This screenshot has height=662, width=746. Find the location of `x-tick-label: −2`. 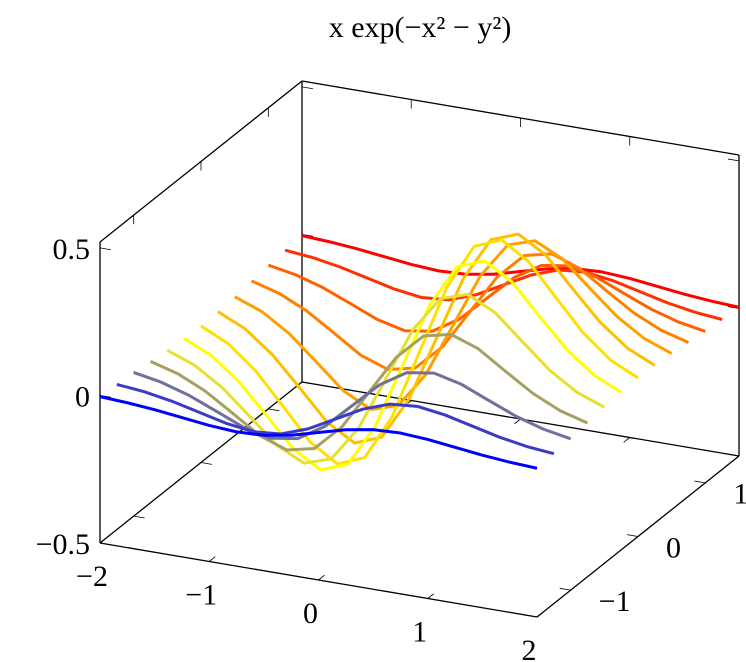

x-tick-label: −2 is located at coordinates (92, 576).